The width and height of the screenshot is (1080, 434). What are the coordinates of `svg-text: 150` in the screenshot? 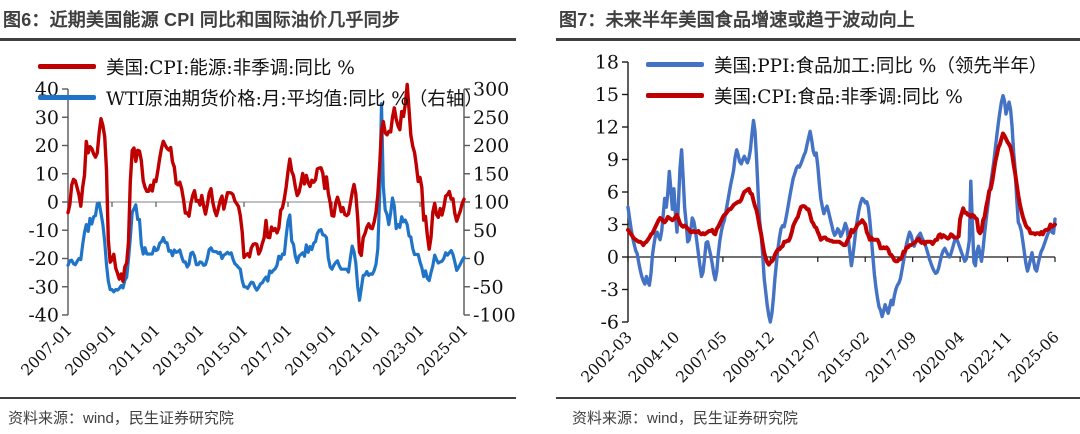 It's located at (491, 174).